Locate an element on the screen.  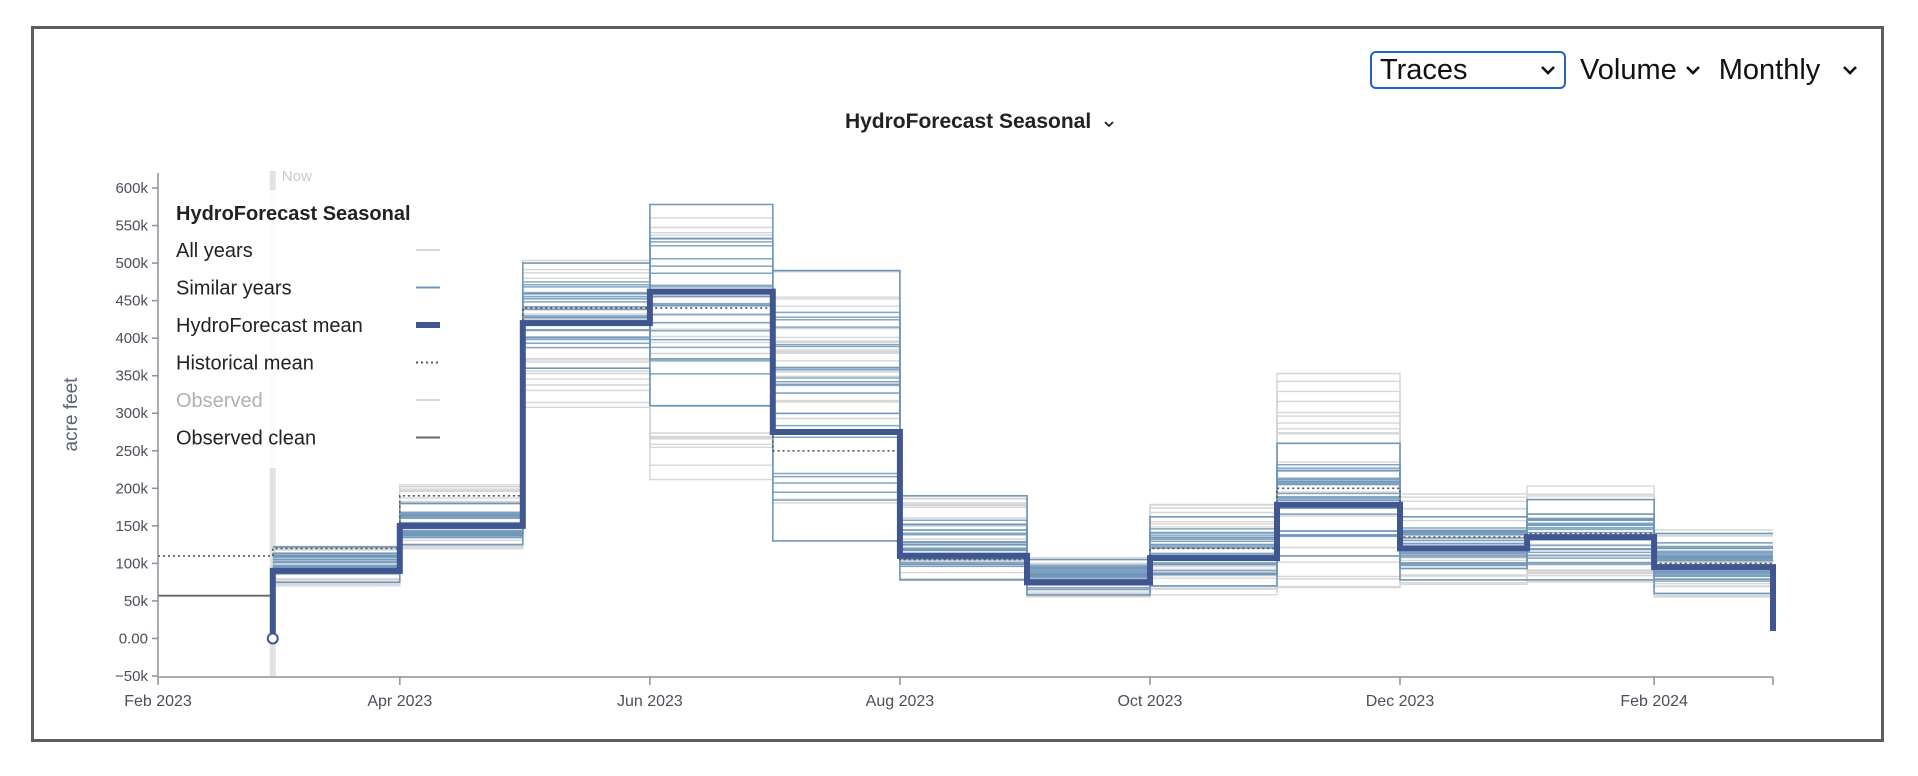
interval-select: Monthly is located at coordinates (1789, 70).